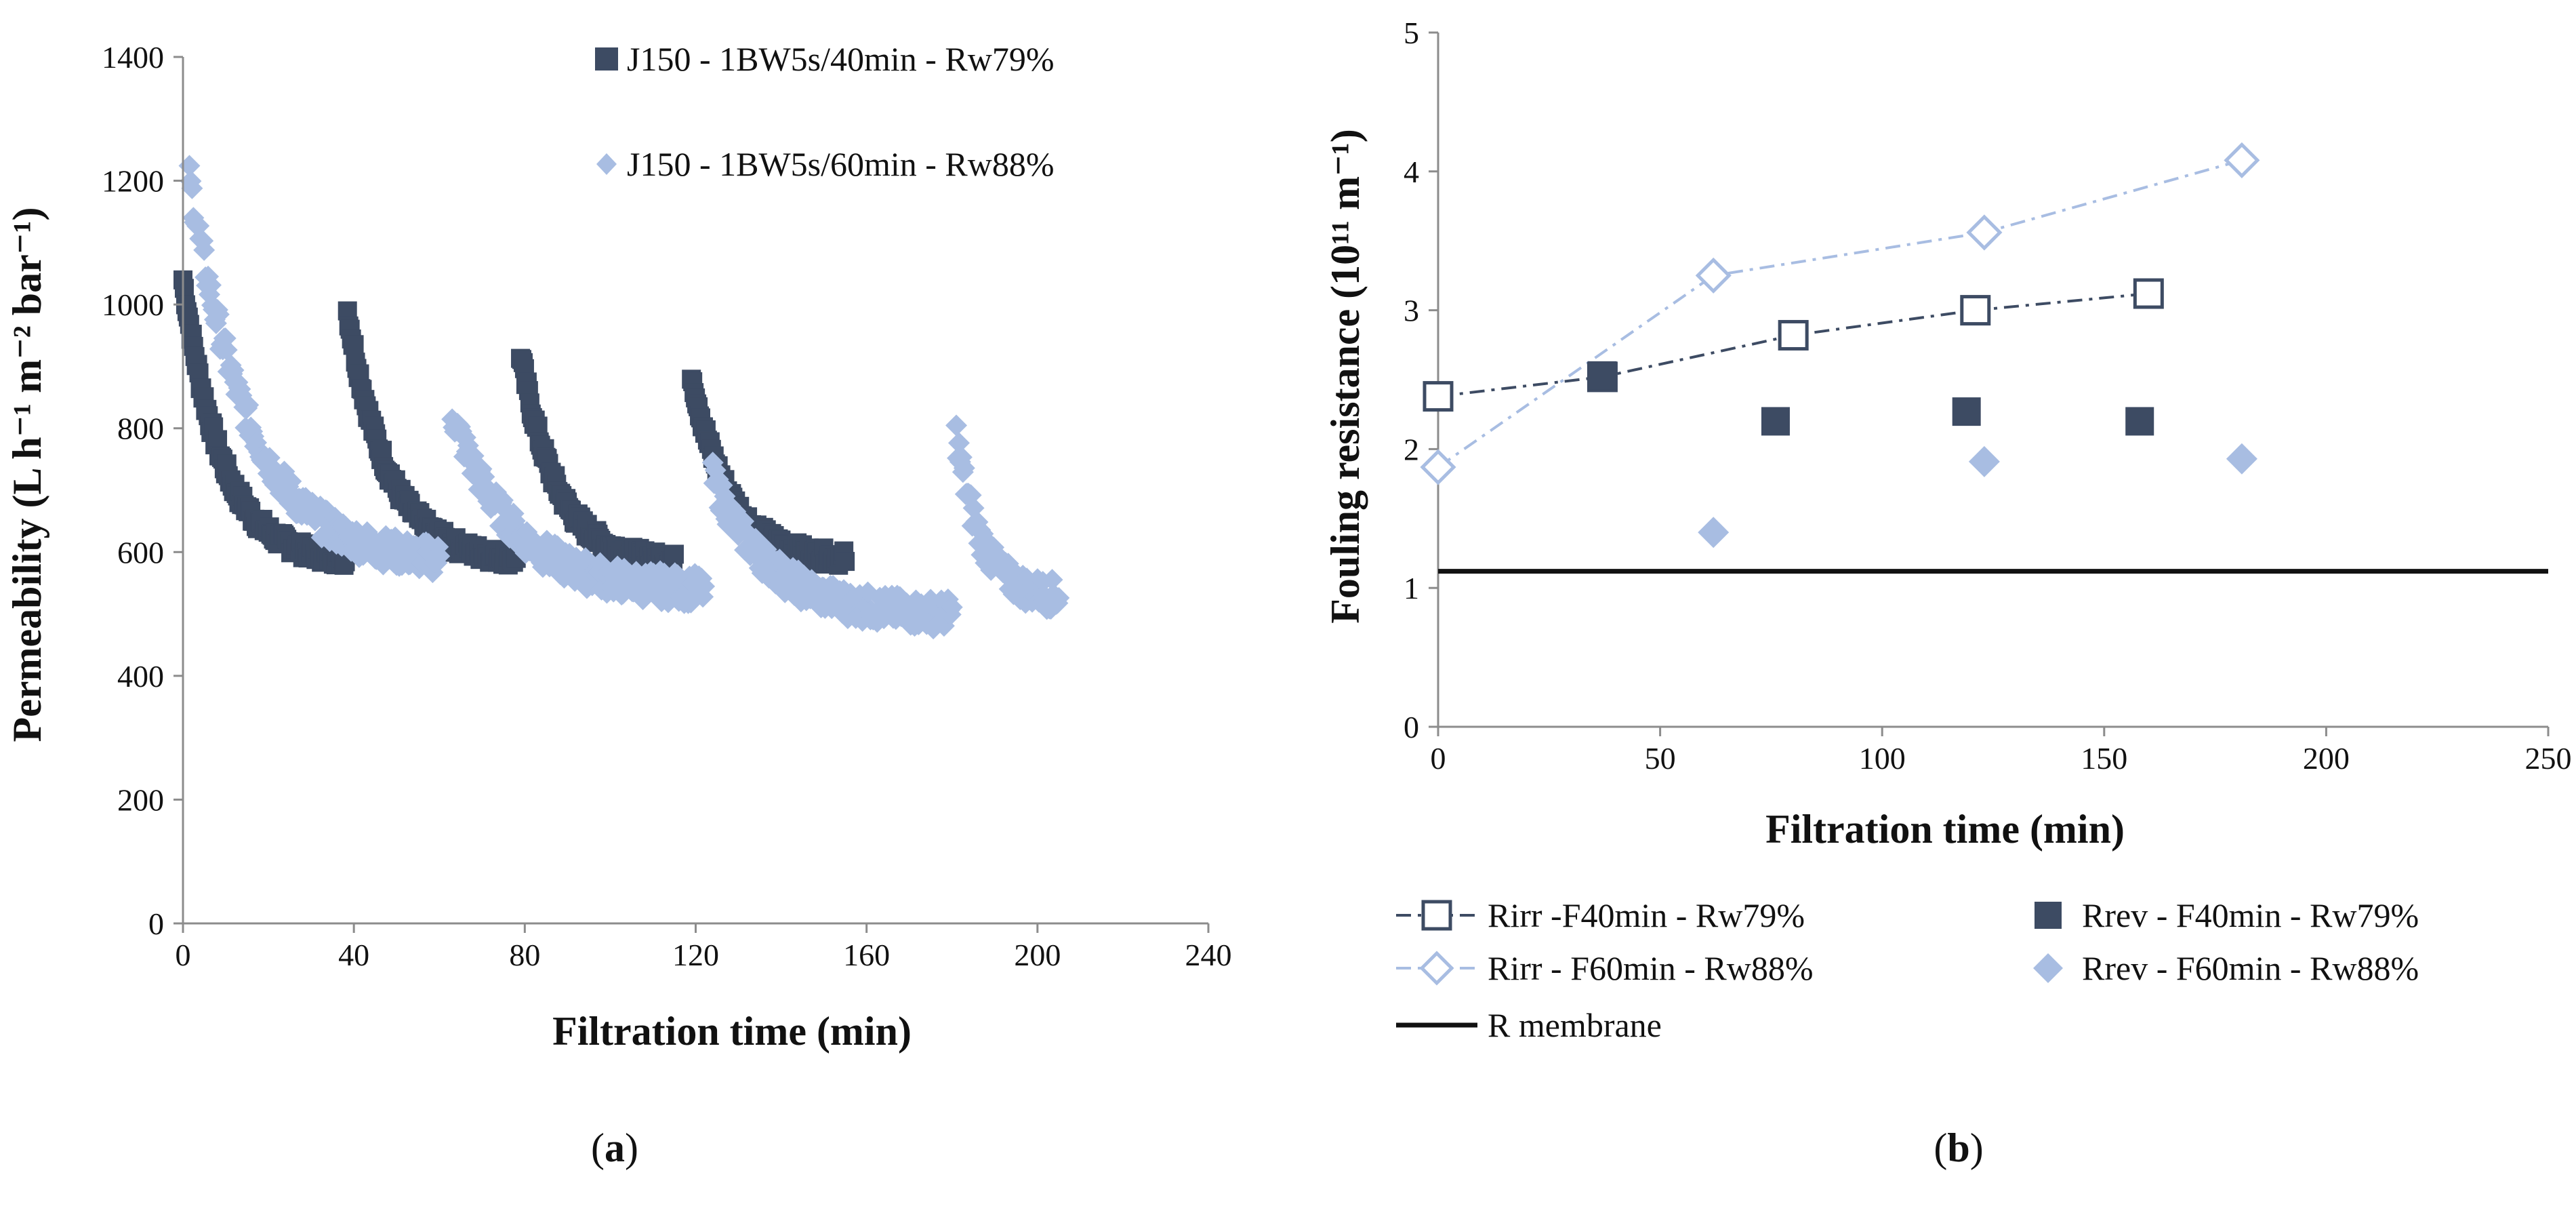 Image resolution: width=2576 pixels, height=1219 pixels. What do you see at coordinates (1412, 33) in the screenshot?
I see `y-tick-label: 5` at bounding box center [1412, 33].